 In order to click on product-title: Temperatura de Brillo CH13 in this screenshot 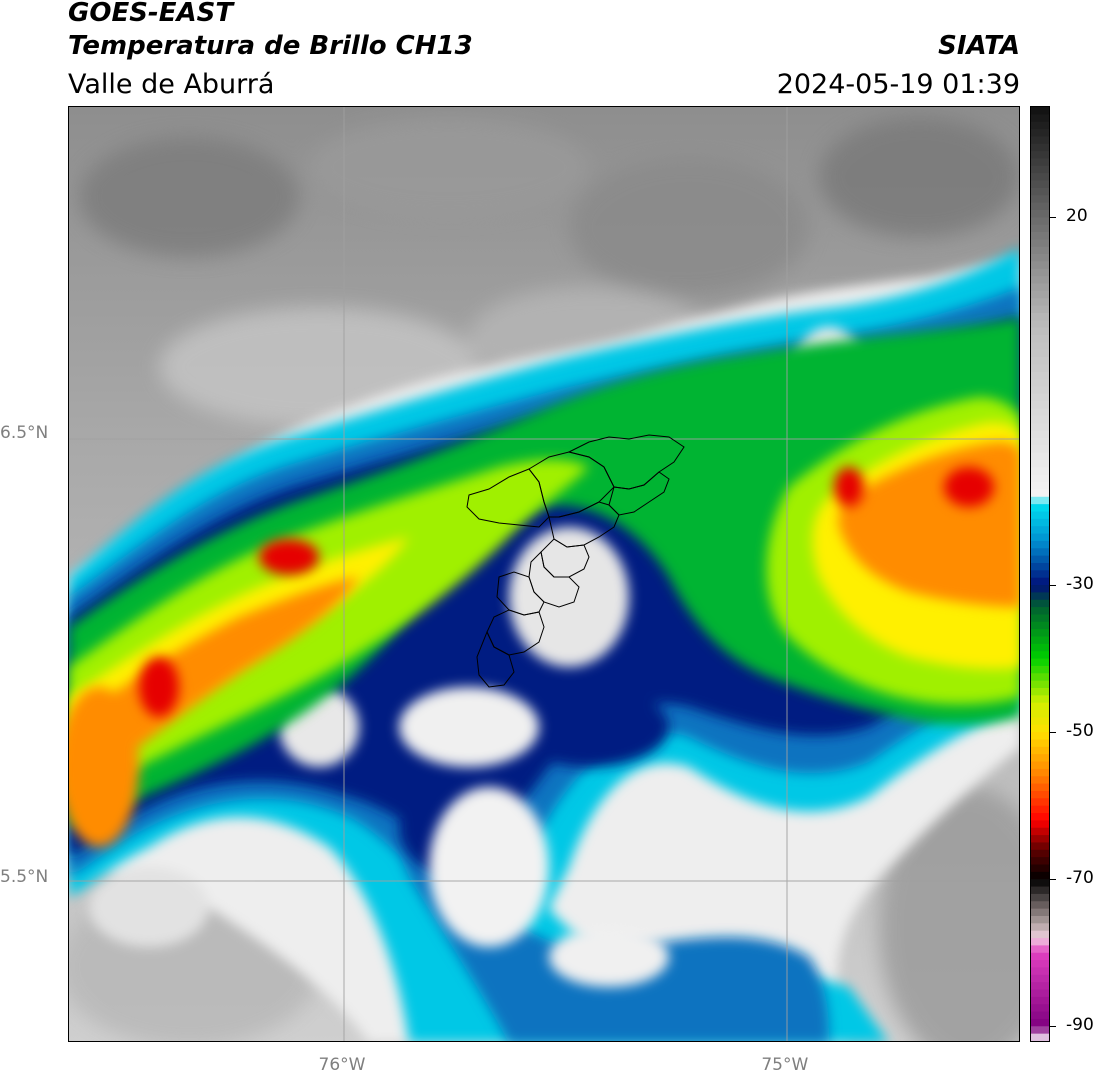, I will do `click(270, 46)`.